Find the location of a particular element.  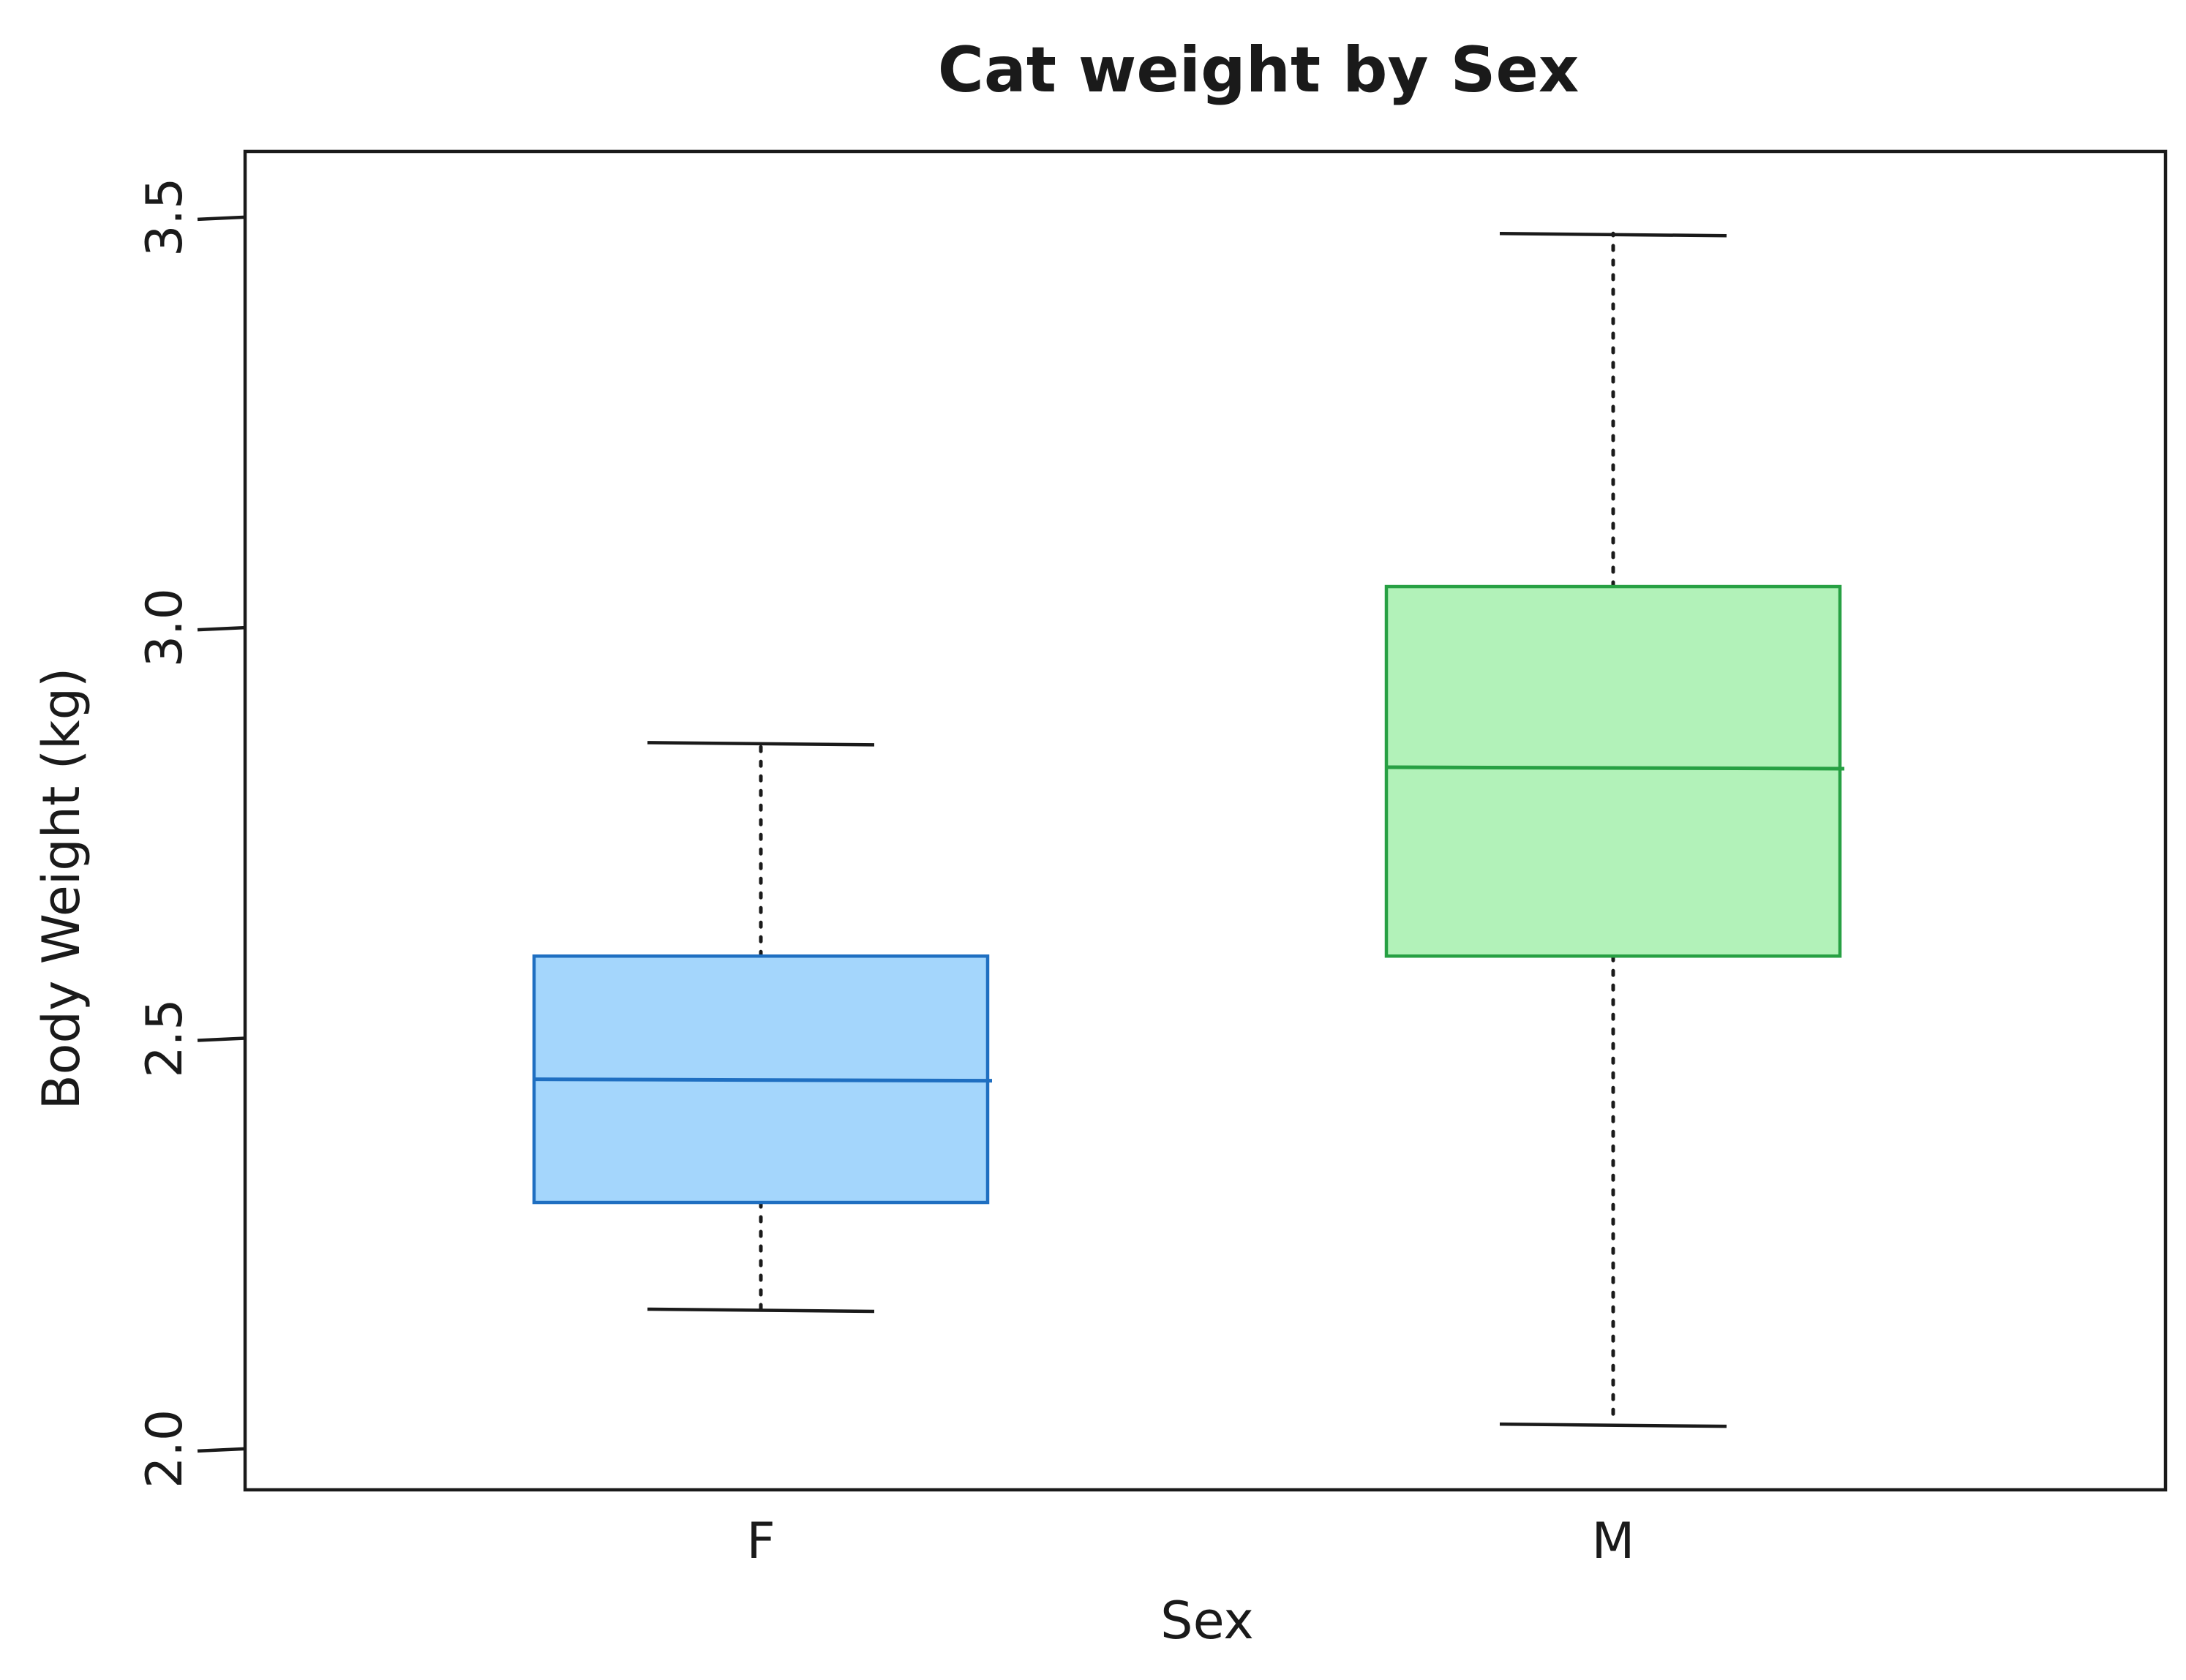

iqr-box is located at coordinates (1613, 771).